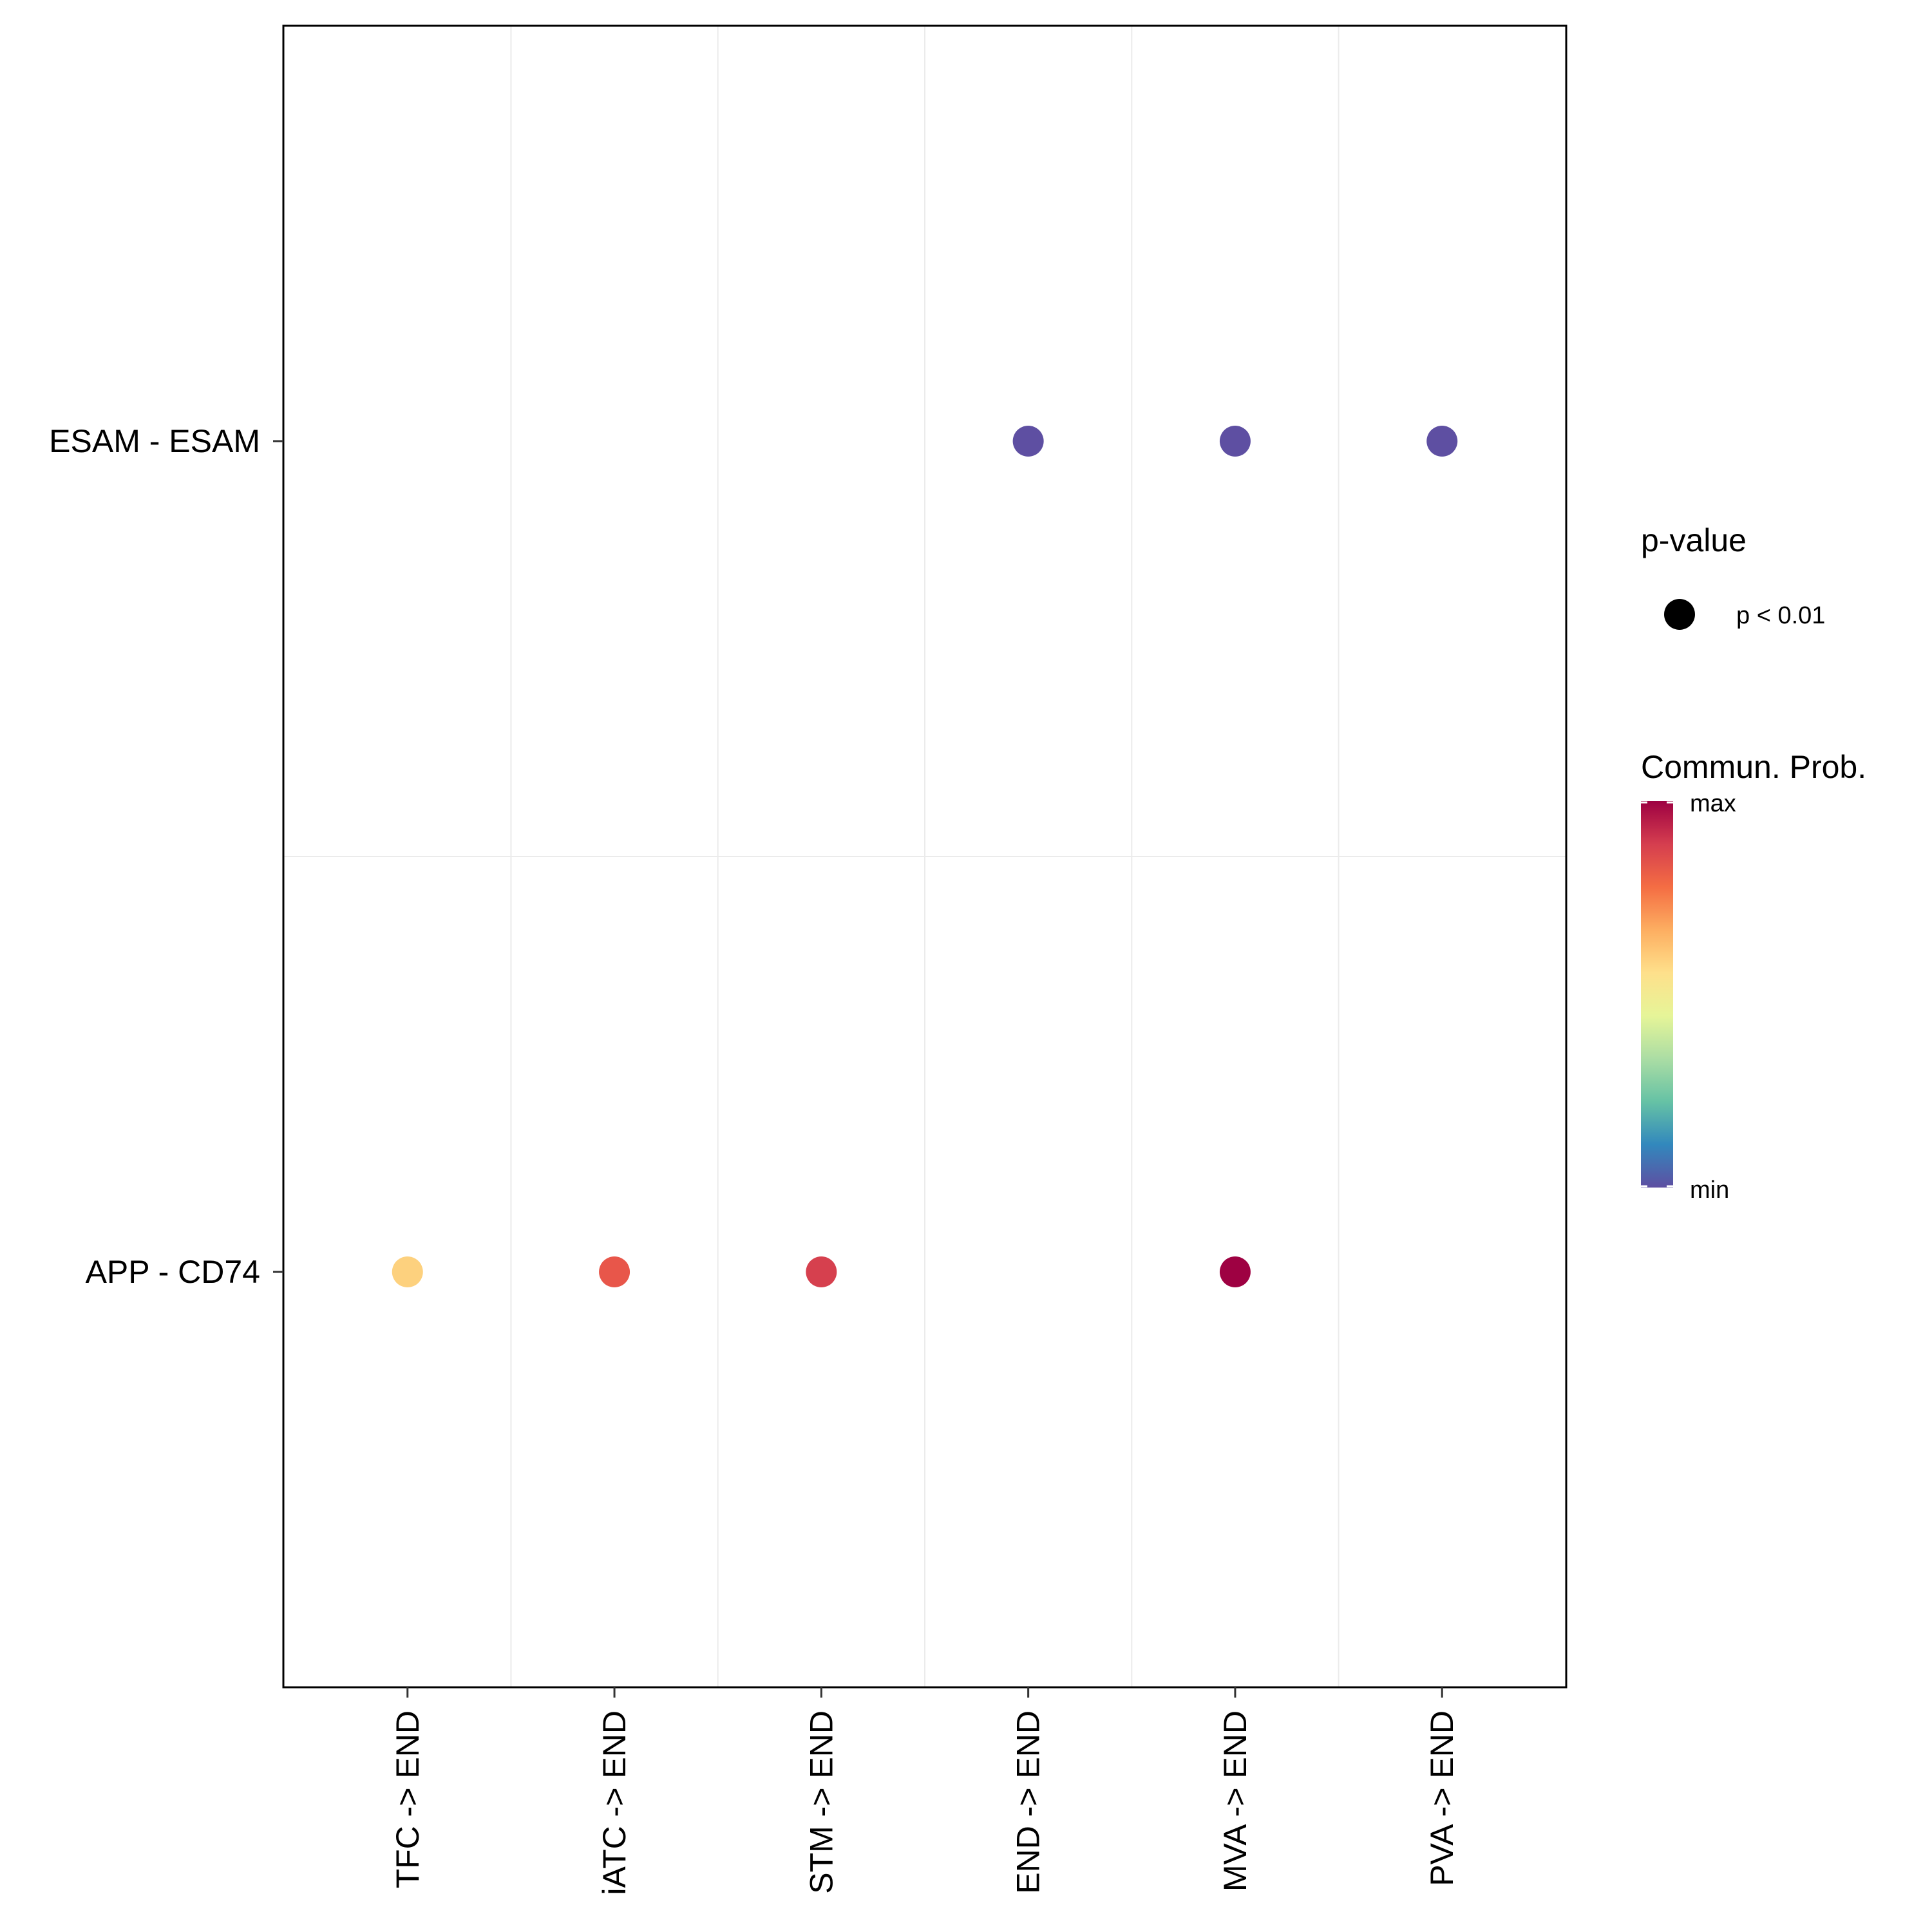  What do you see at coordinates (1235, 442) in the screenshot?
I see `point-esam-esam-mva-end` at bounding box center [1235, 442].